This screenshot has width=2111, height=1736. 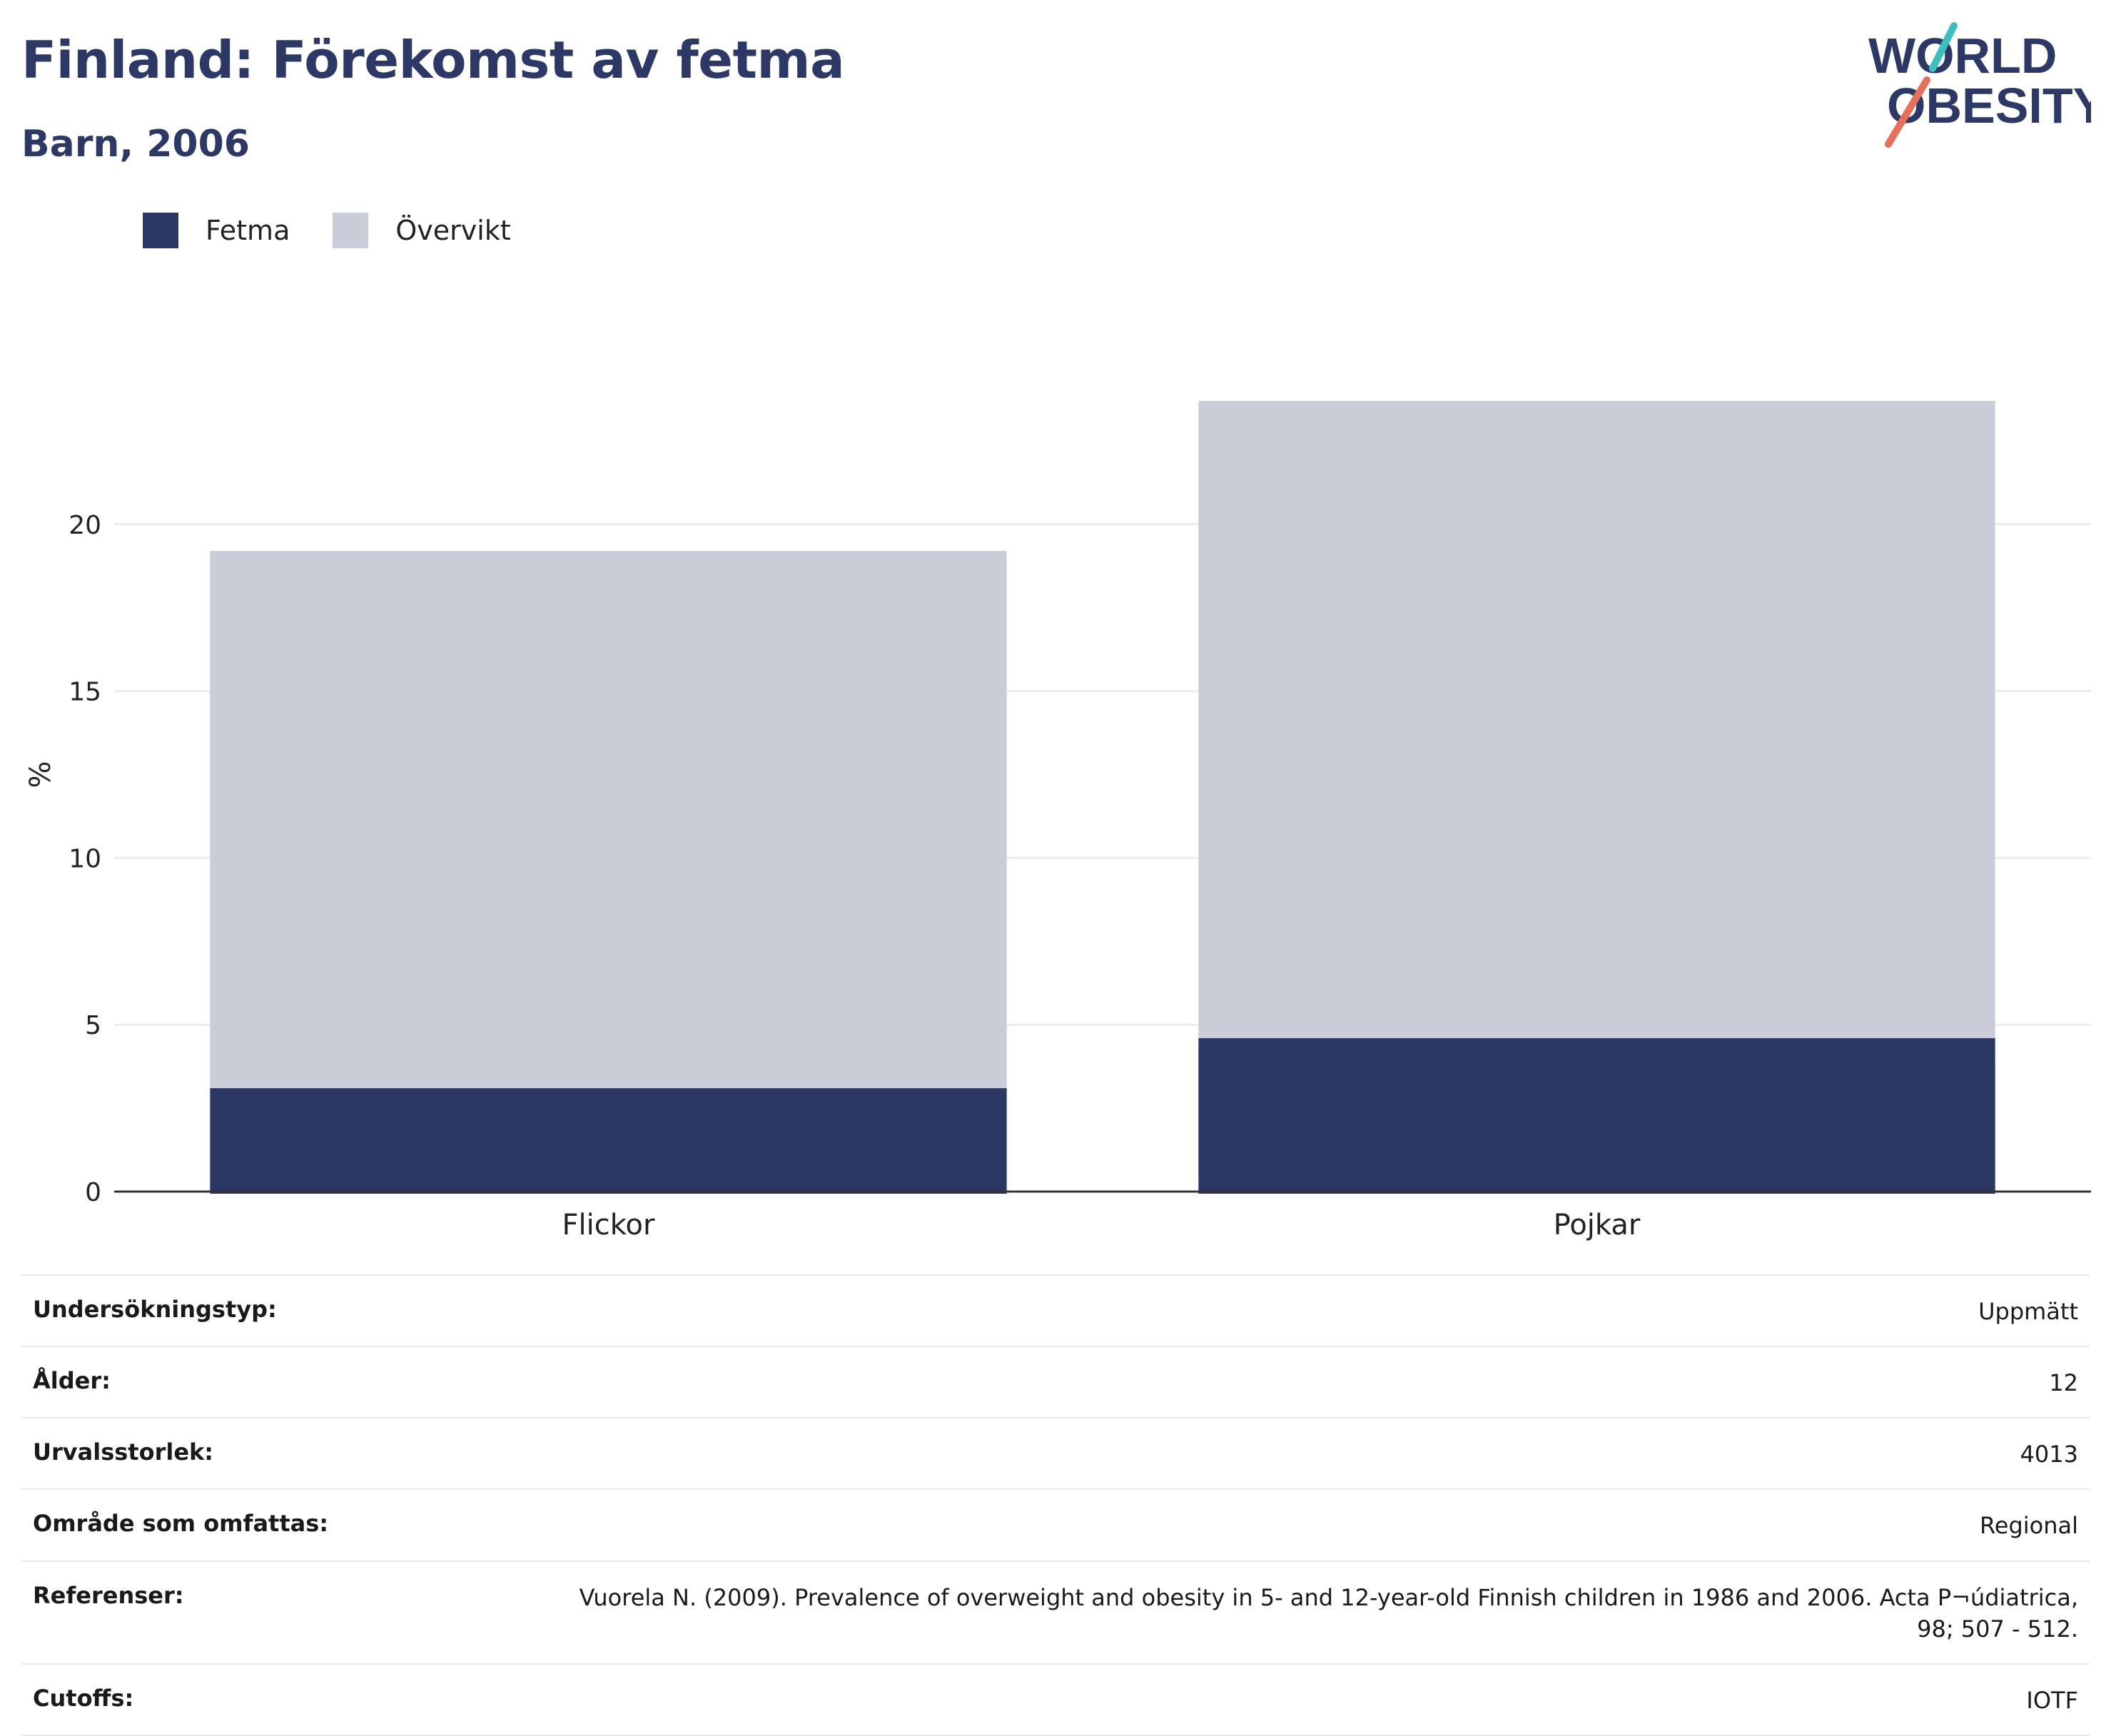 I want to click on y-tick-label: 10, so click(x=85, y=858).